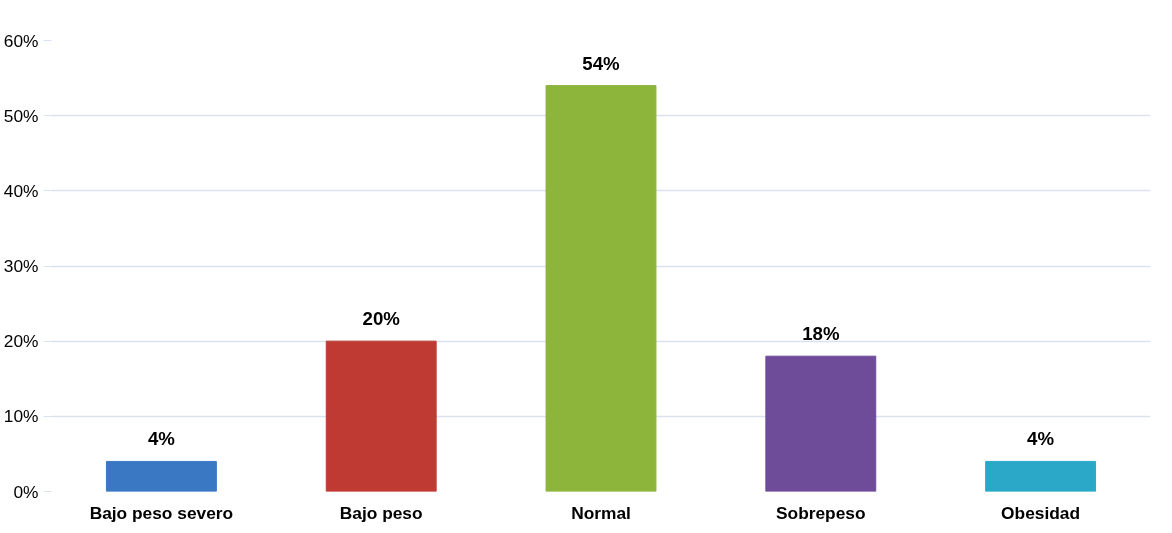 Image resolution: width=1172 pixels, height=533 pixels. Describe the element at coordinates (821, 334) in the screenshot. I see `data-label: 18%` at that location.